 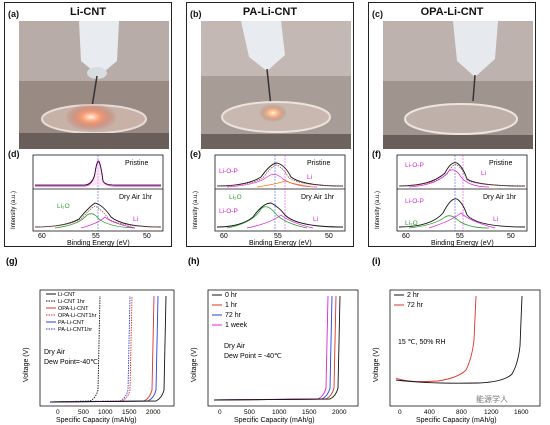 I want to click on xtick-i-1200: 1200, so click(x=491, y=412).